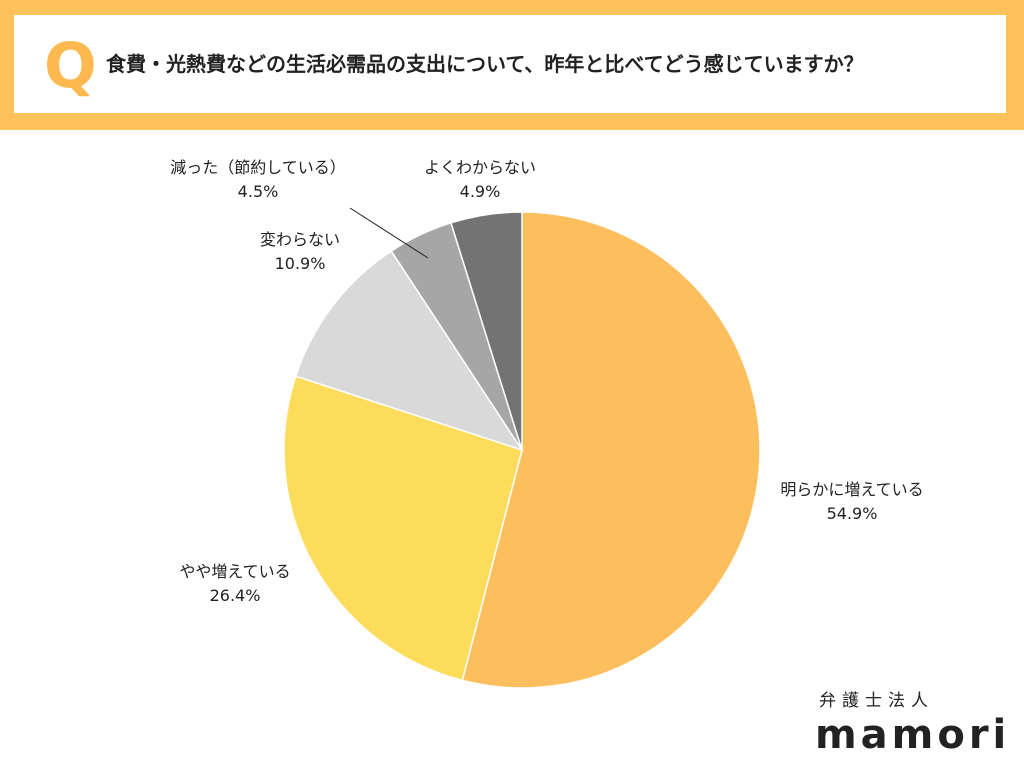  I want to click on slice-value-label: 26.4%, so click(235, 595).